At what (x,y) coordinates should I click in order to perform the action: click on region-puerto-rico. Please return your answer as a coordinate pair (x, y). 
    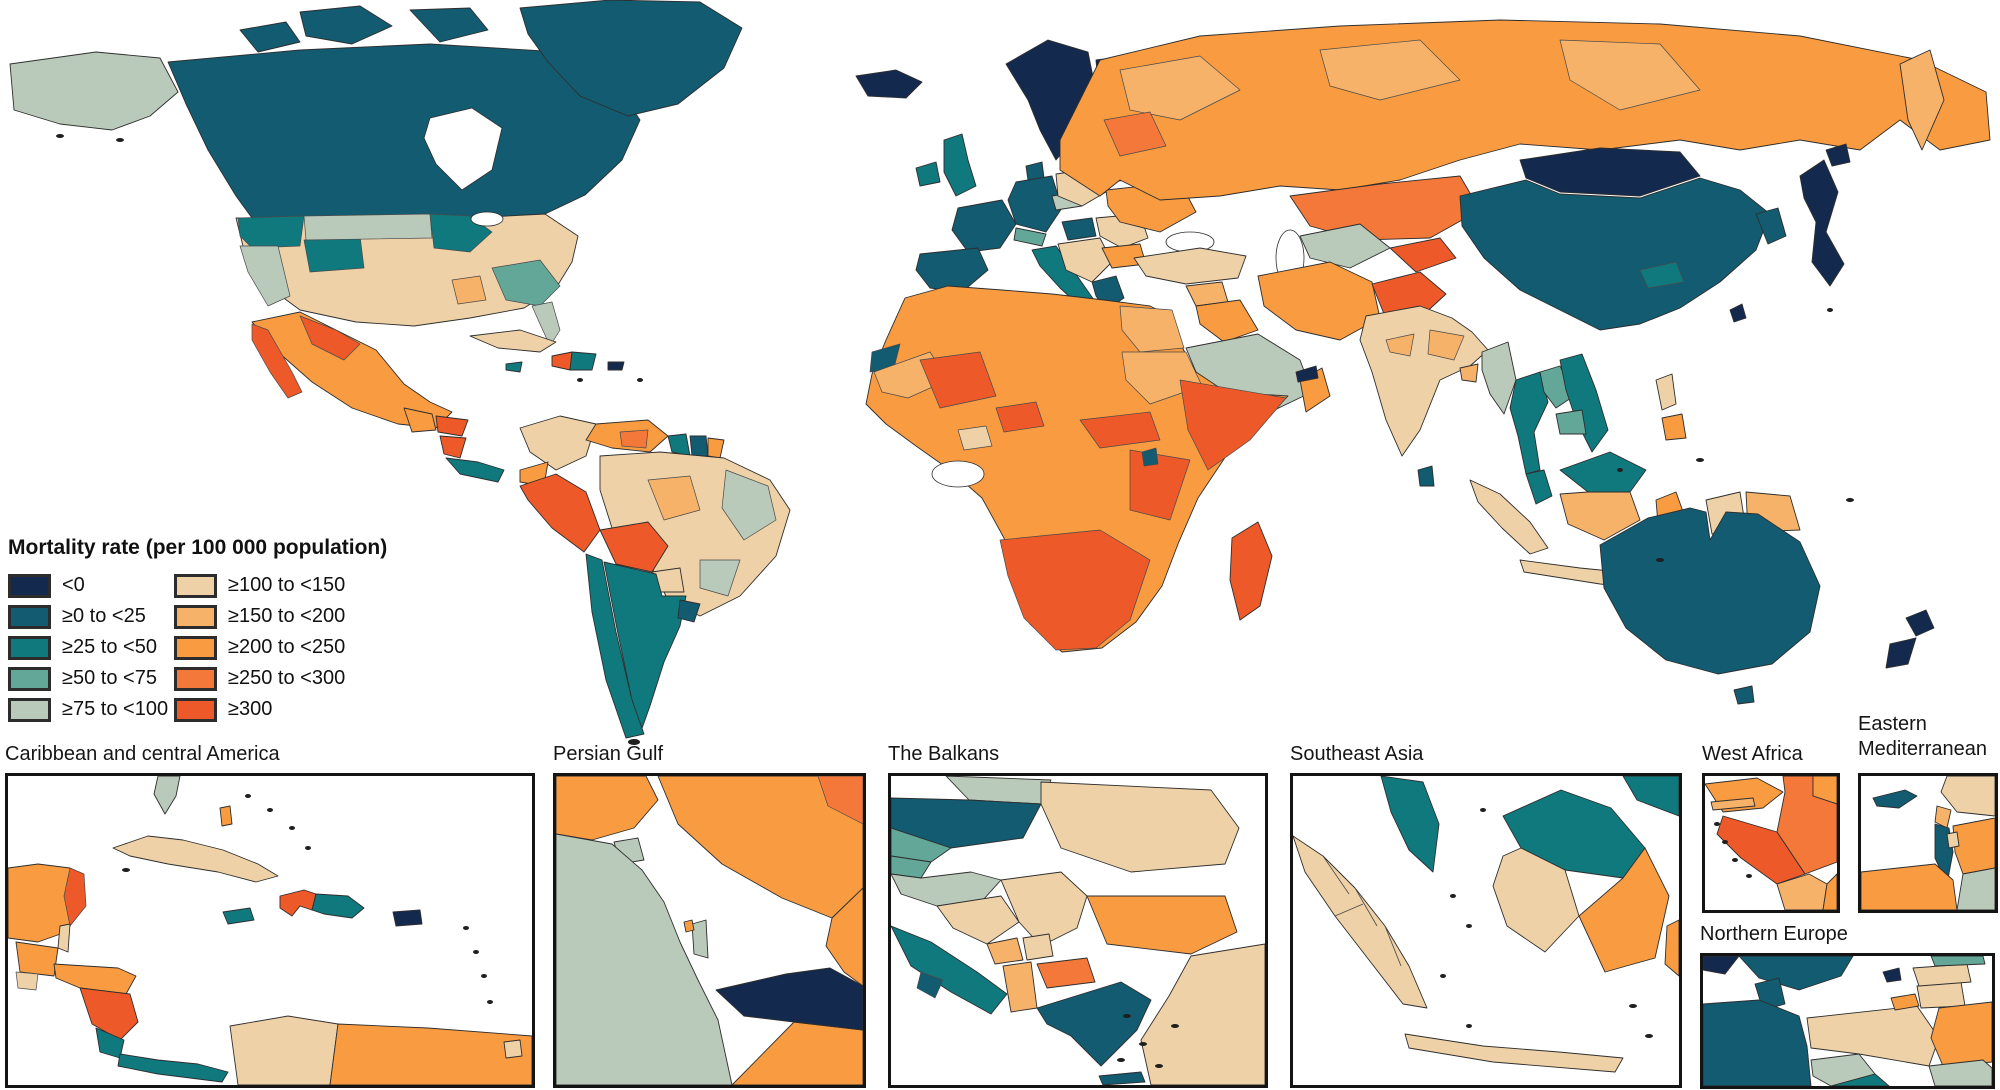
    Looking at the image, I should click on (407, 918).